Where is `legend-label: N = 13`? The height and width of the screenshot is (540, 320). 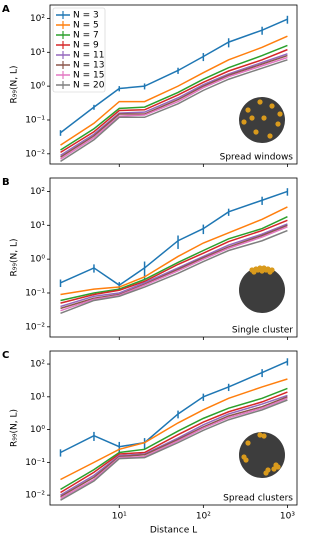 legend-label: N = 13 is located at coordinates (88, 66).